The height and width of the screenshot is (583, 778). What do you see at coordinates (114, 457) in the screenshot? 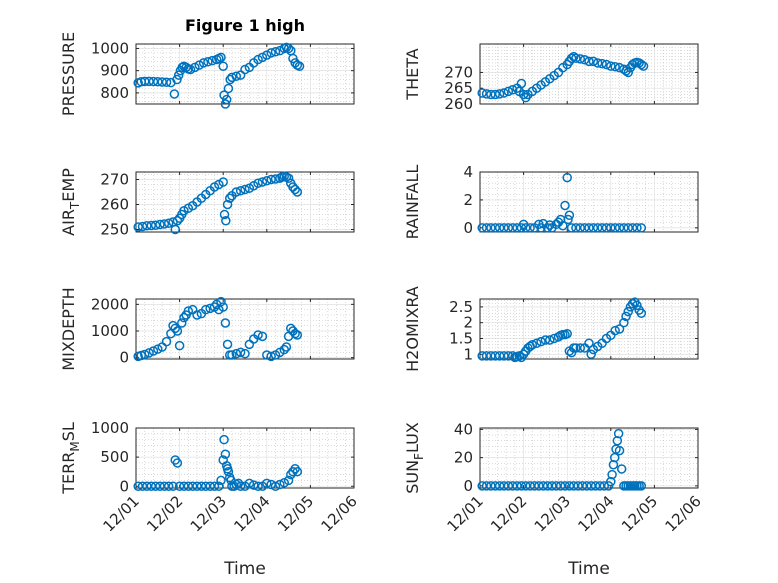
I see `y-tick-label: 500` at bounding box center [114, 457].